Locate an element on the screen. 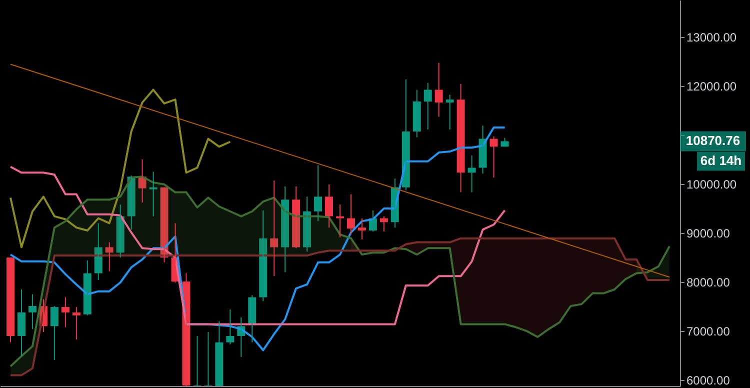  line-series is located at coordinates (120, 168).